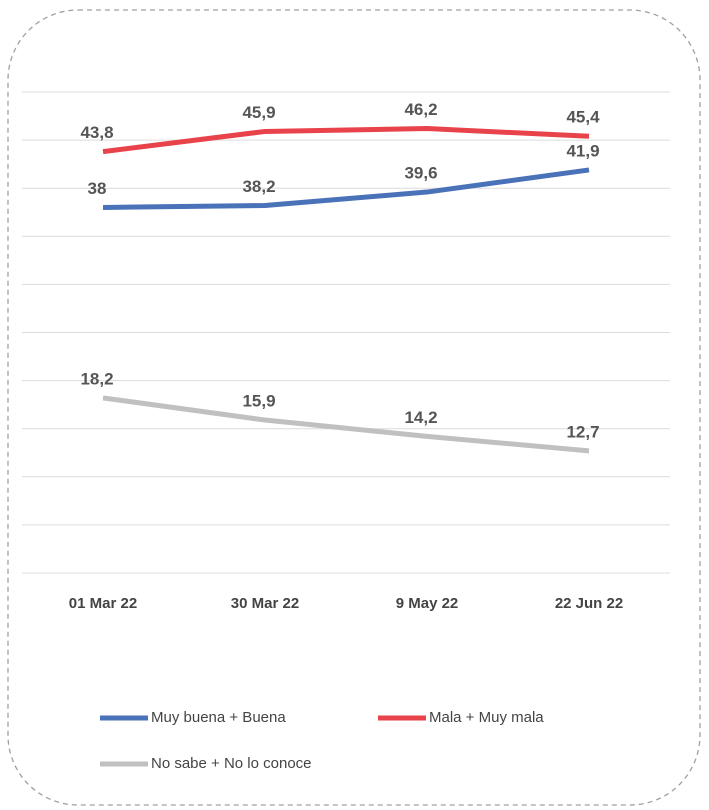  Describe the element at coordinates (420, 173) in the screenshot. I see `data-label: 39,6` at that location.